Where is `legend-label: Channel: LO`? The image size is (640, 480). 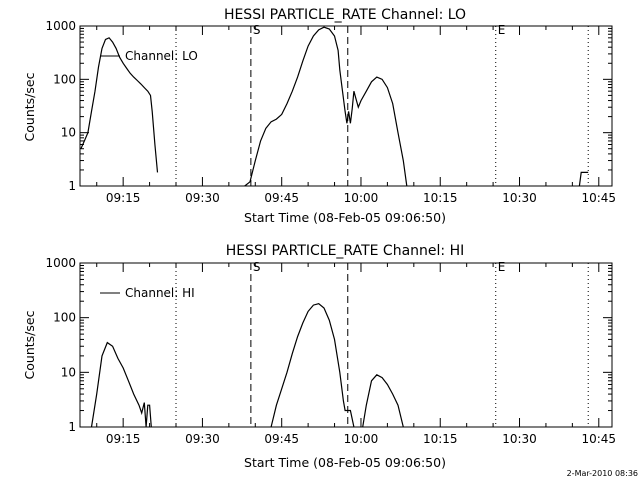 legend-label: Channel: LO is located at coordinates (161, 56).